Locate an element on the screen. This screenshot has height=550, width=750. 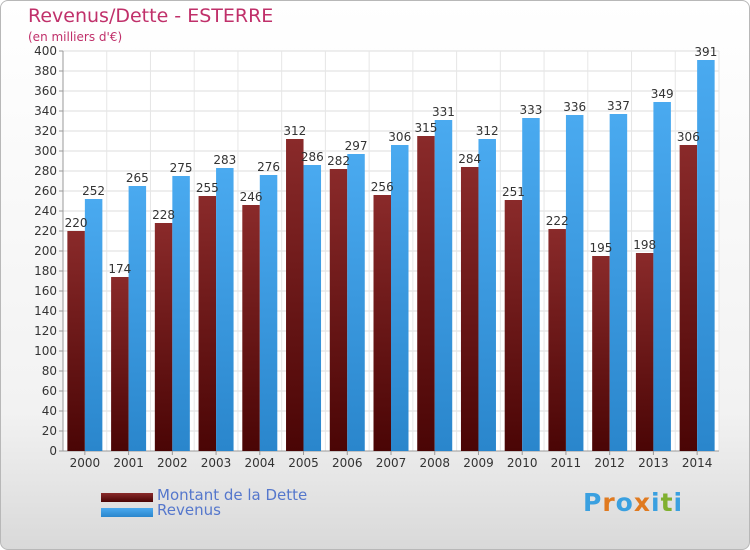
logo-letter: r is located at coordinates (609, 502).